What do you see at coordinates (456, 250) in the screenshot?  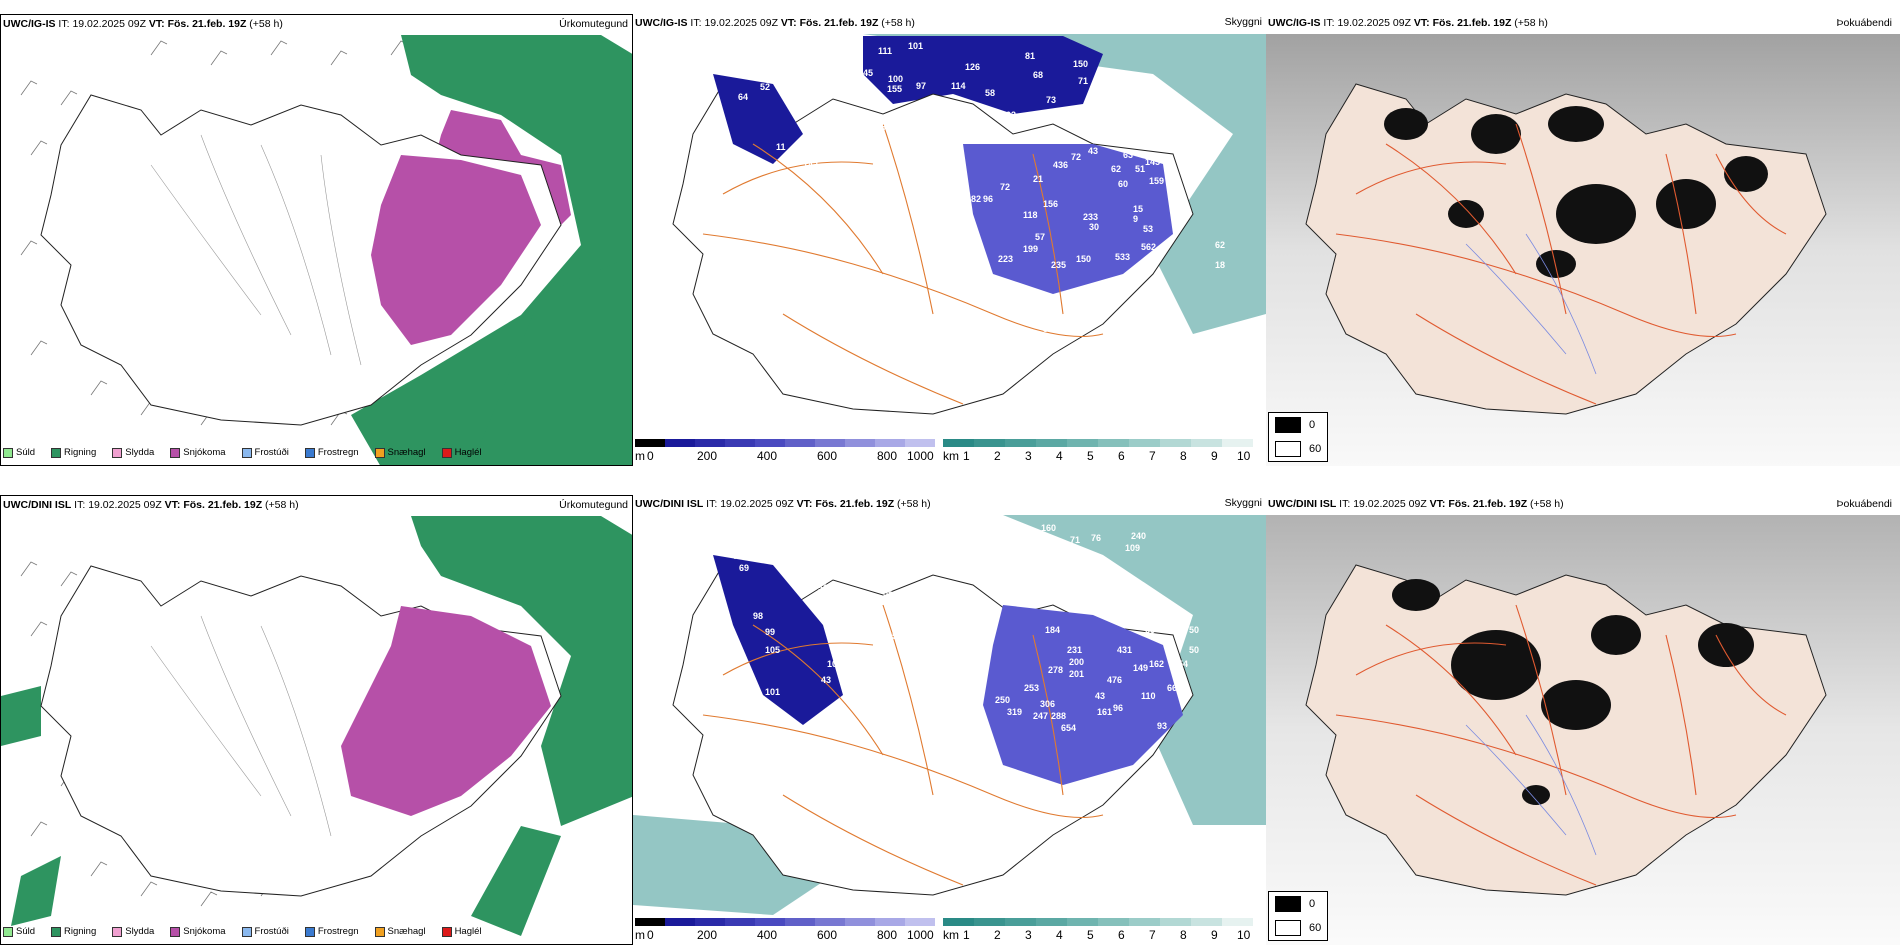 I see `snow-area-land` at bounding box center [456, 250].